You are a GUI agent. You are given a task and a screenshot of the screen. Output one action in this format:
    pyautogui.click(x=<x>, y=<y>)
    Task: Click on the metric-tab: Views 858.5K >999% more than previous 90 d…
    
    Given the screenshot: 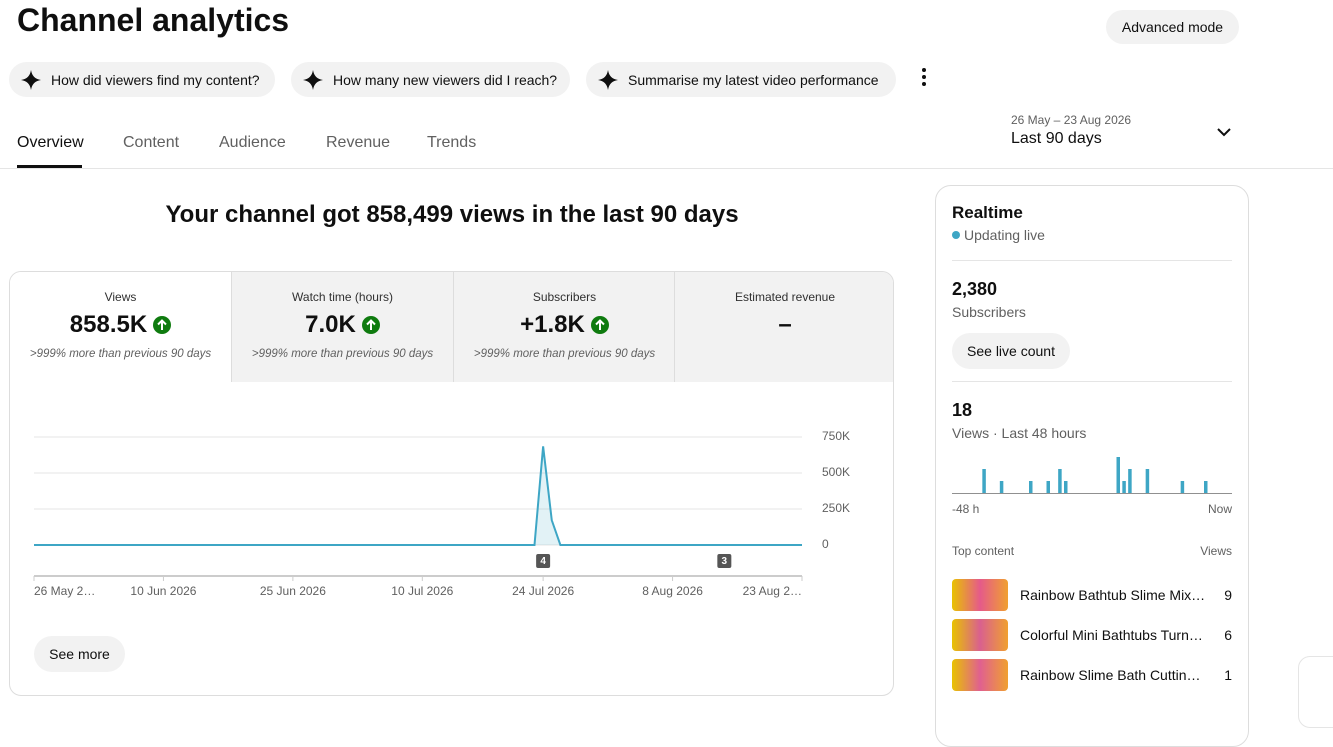 What is the action you would take?
    pyautogui.click(x=120, y=327)
    